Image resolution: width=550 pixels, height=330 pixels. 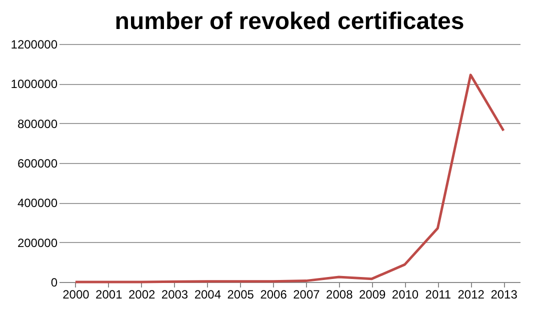 I want to click on x-tick-label: 2010, so click(x=405, y=295).